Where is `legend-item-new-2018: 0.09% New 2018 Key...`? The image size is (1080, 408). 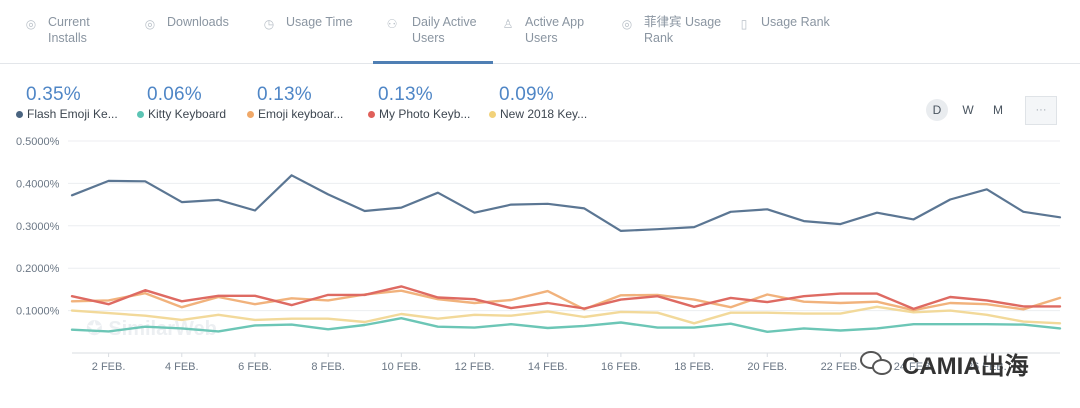
legend-item-new-2018: 0.09% New 2018 Key... is located at coordinates (538, 103).